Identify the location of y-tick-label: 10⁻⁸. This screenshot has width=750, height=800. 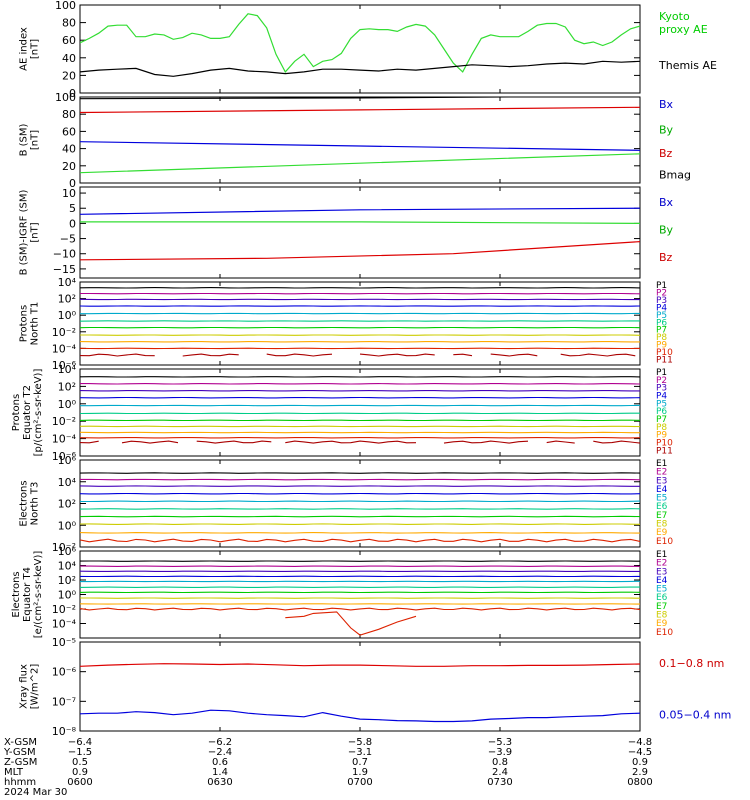
(64, 731).